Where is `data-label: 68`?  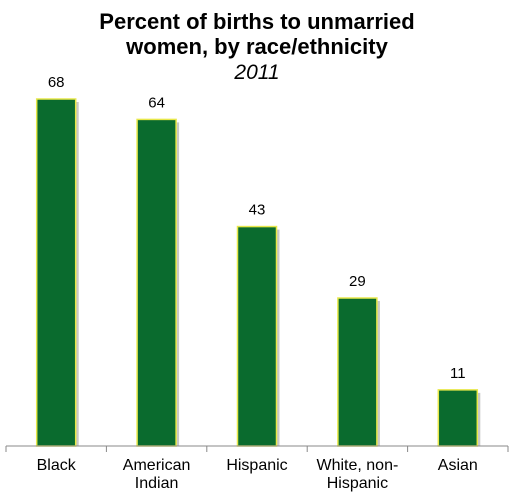 data-label: 68 is located at coordinates (56, 82).